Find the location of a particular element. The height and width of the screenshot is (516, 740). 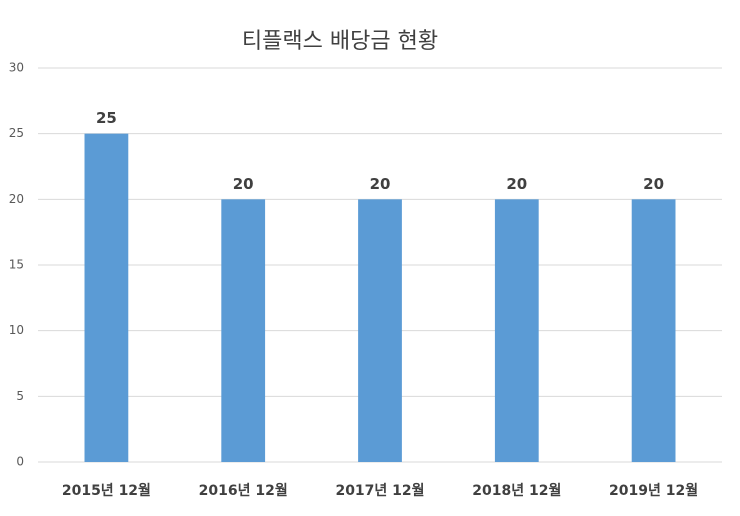

y-tick-label: 5 is located at coordinates (20, 396).